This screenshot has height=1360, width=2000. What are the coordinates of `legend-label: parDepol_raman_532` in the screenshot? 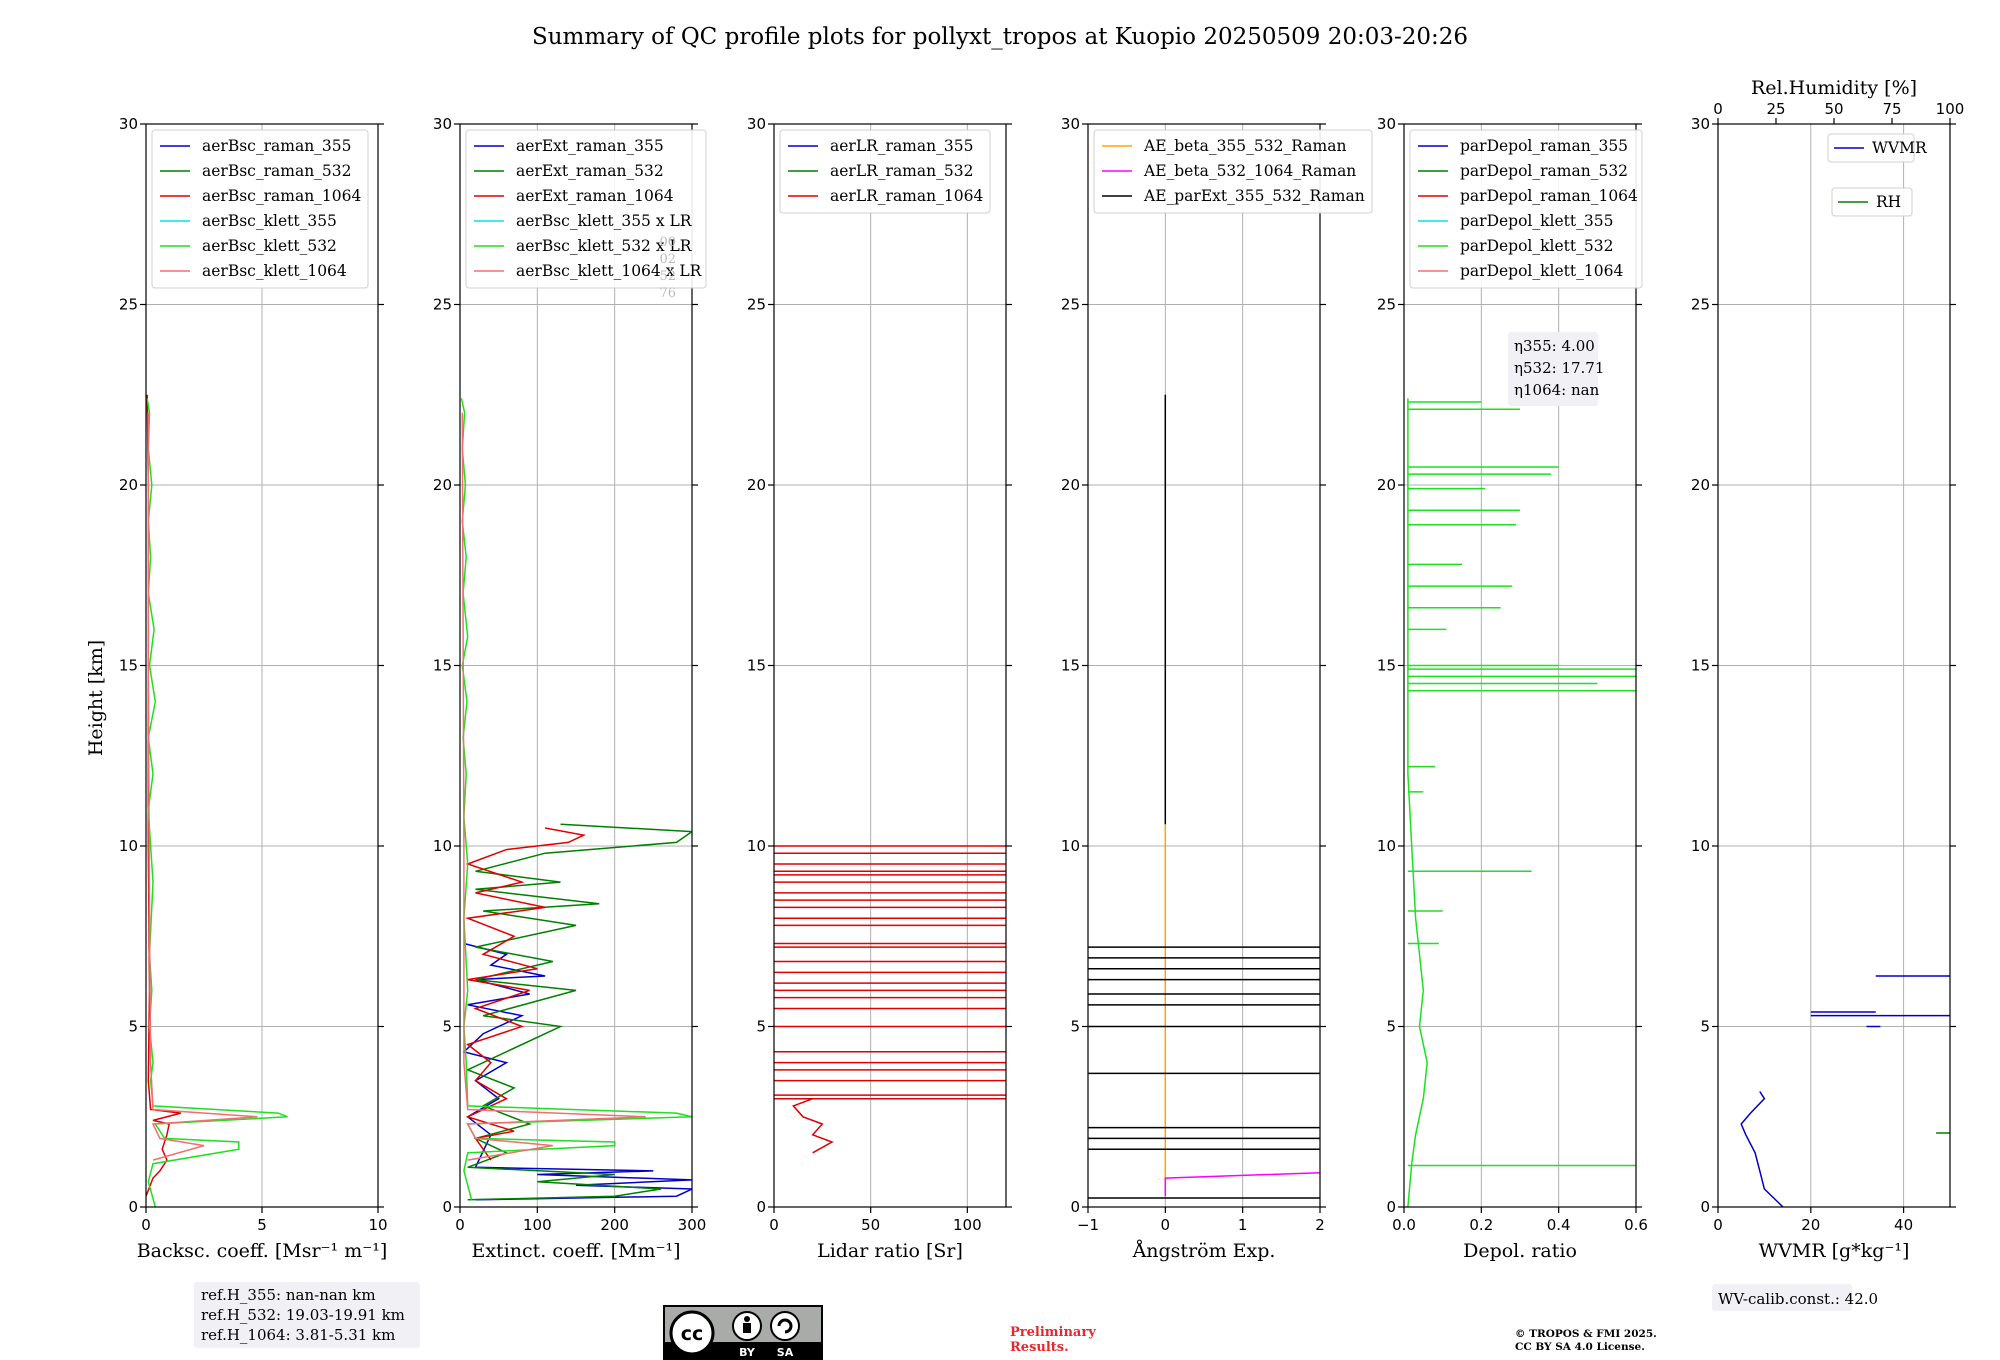 It's located at (1544, 171).